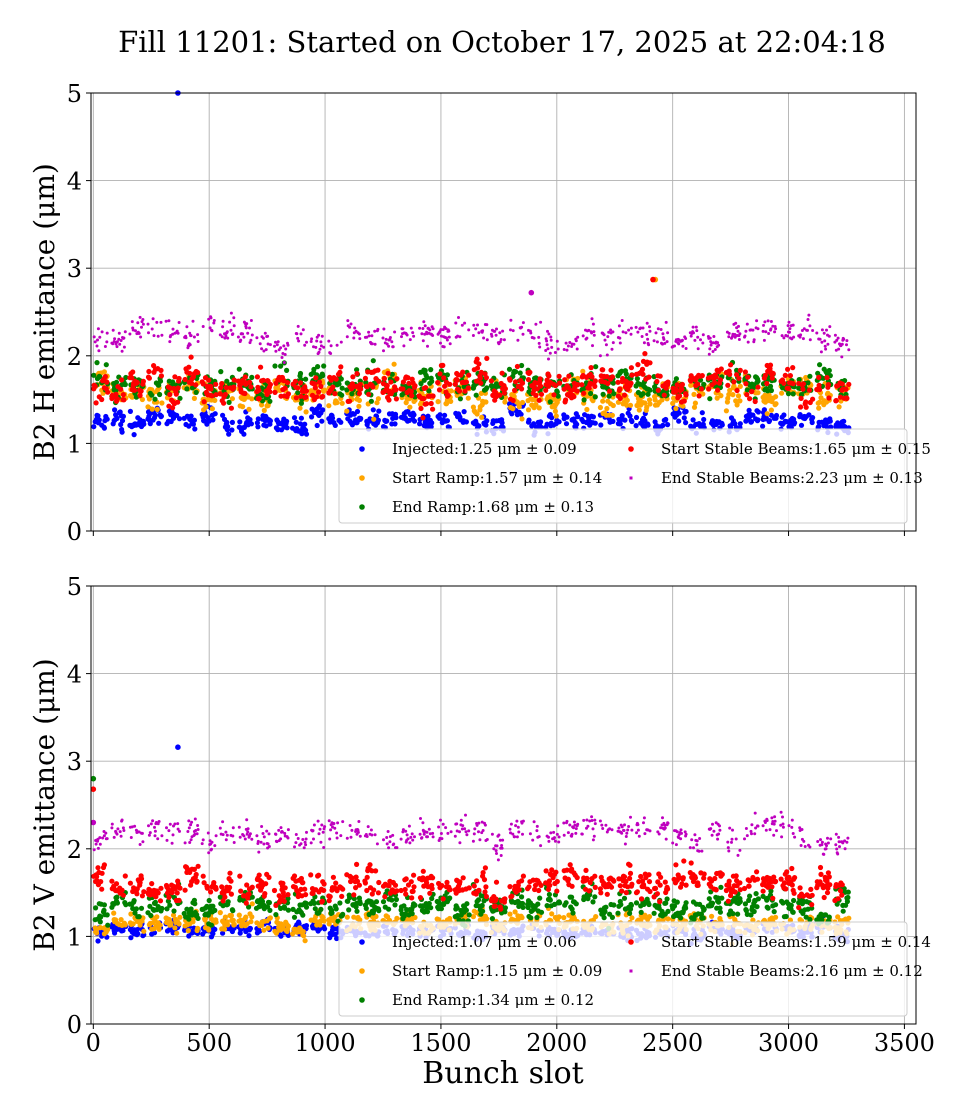 This screenshot has height=1120, width=960. Describe the element at coordinates (74, 94) in the screenshot. I see `y-tick-label: 5` at that location.